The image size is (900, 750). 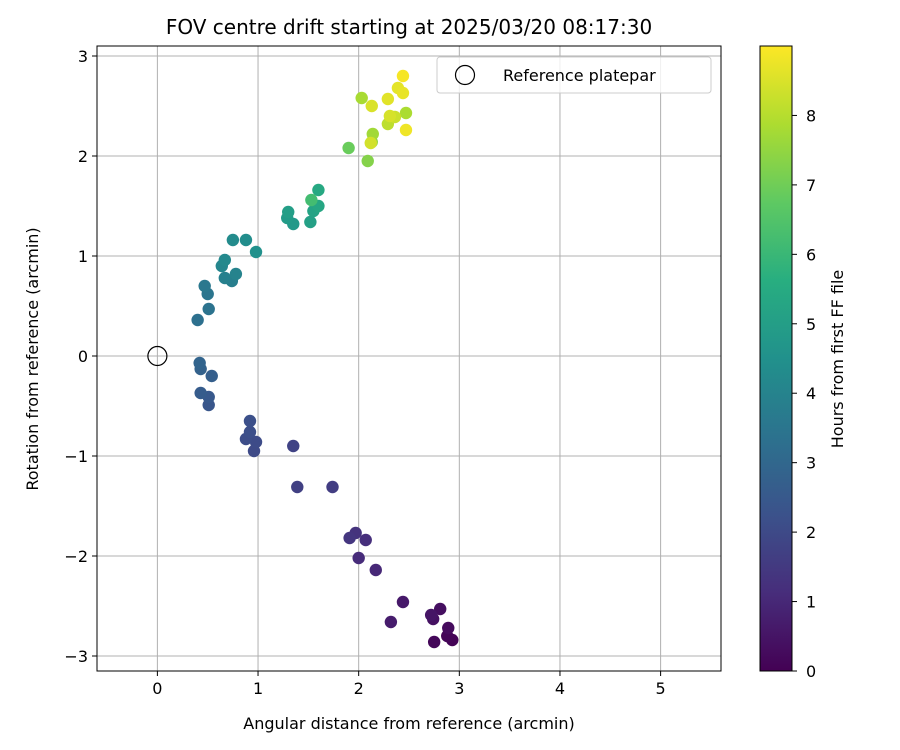 What do you see at coordinates (83, 256) in the screenshot?
I see `y-tick-label: 1` at bounding box center [83, 256].